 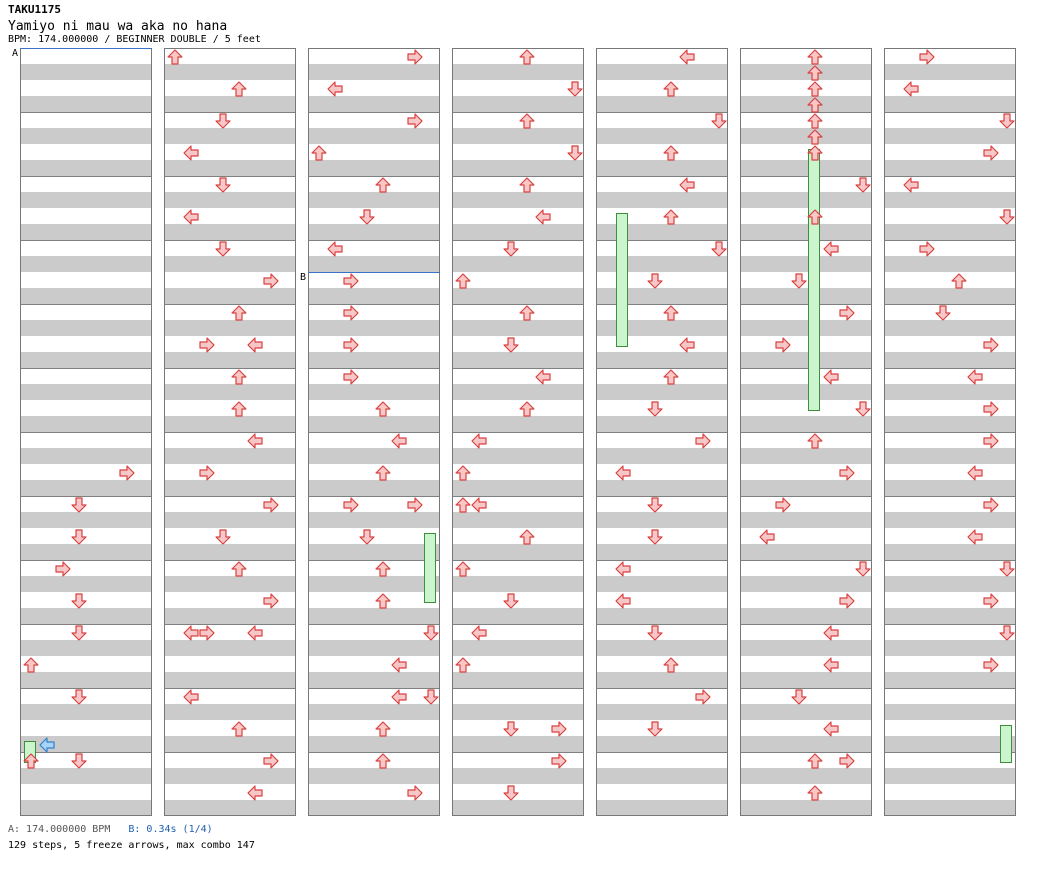 I want to click on speed-change-label: A, so click(x=15, y=53).